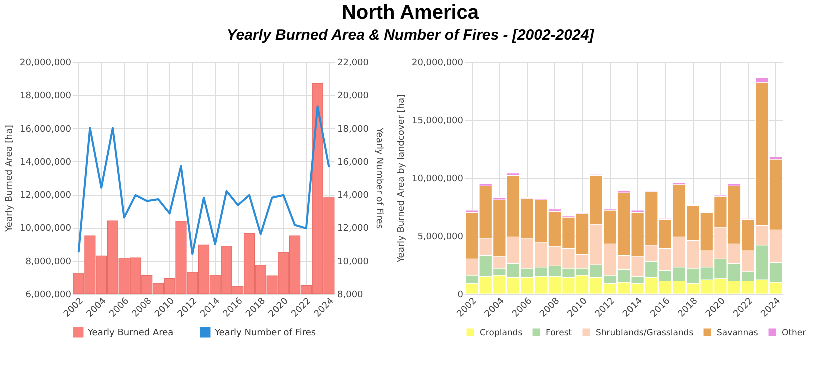 This screenshot has width=821, height=372. Describe the element at coordinates (46, 163) in the screenshot. I see `y-tick-label: 14,000,000` at that location.